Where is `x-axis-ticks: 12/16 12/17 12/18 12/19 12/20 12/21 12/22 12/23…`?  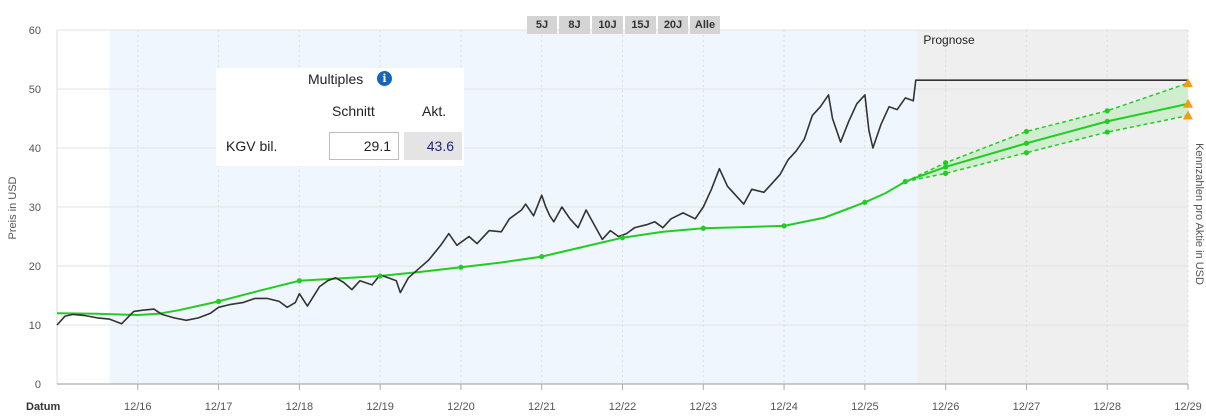 x-axis-ticks: 12/16 12/17 12/18 12/19 12/20 12/21 12/22 12/23… is located at coordinates (663, 398).